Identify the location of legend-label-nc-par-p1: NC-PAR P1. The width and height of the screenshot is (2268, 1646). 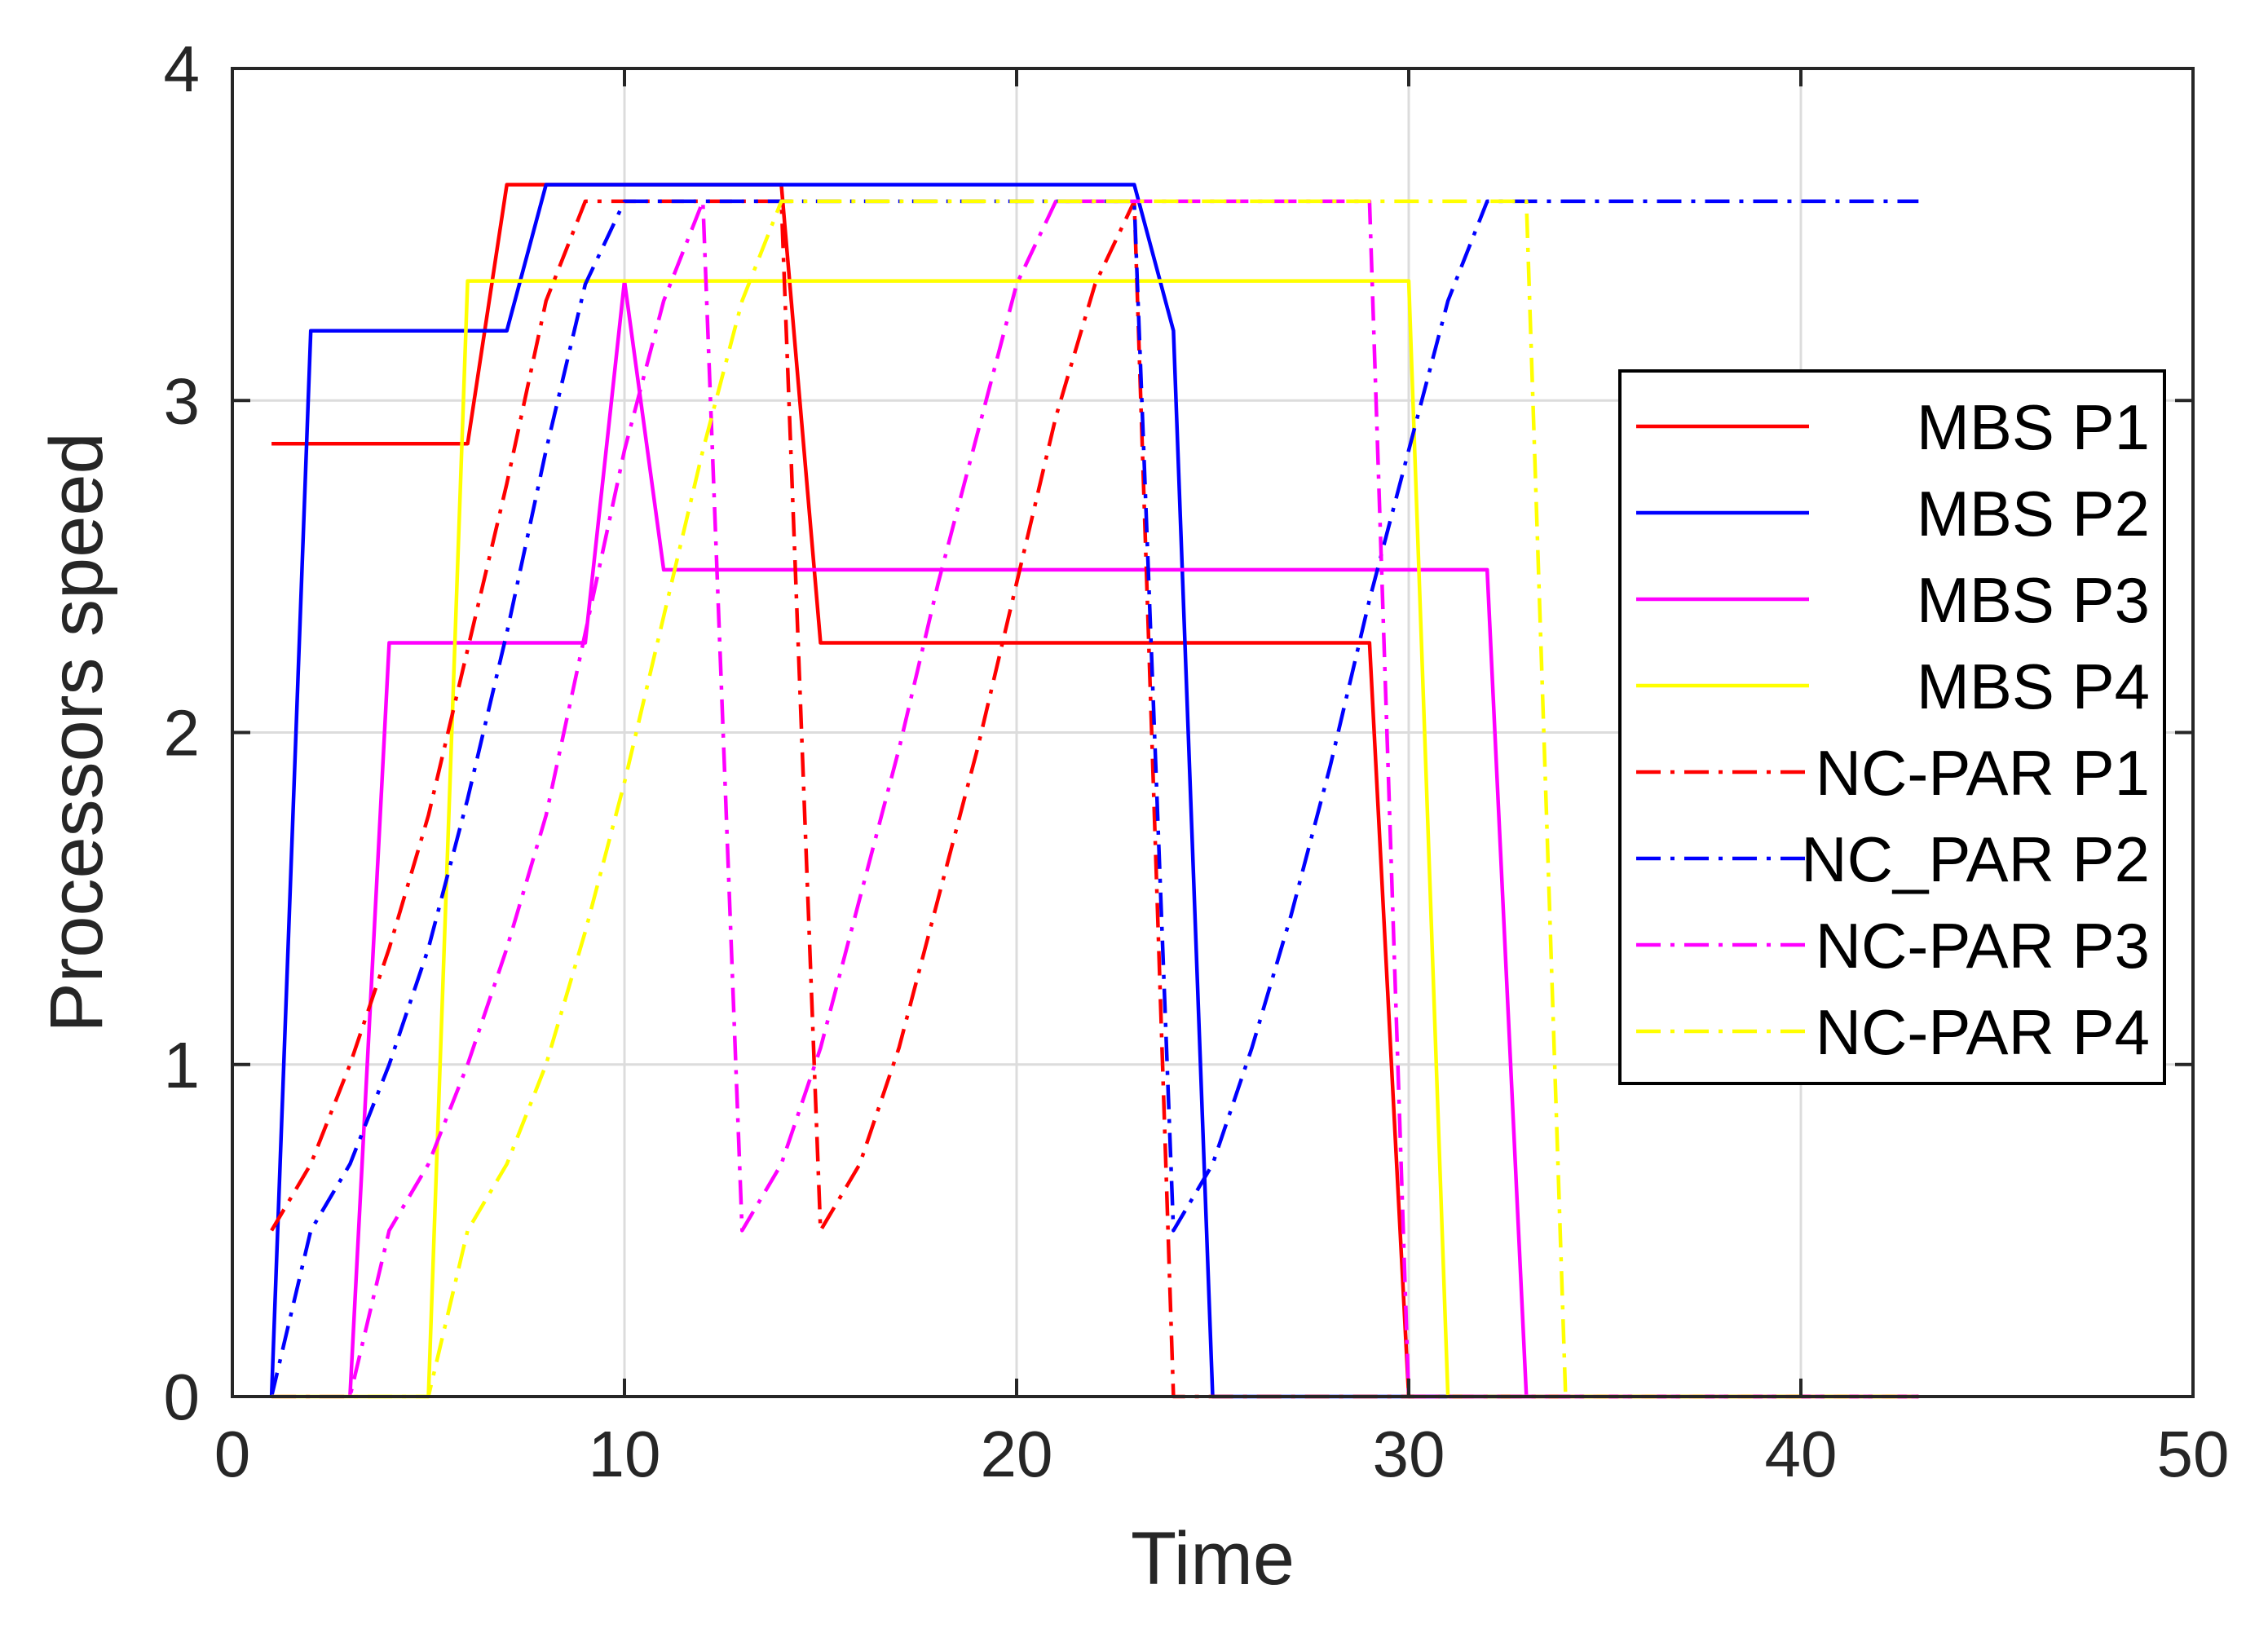
(1983, 773).